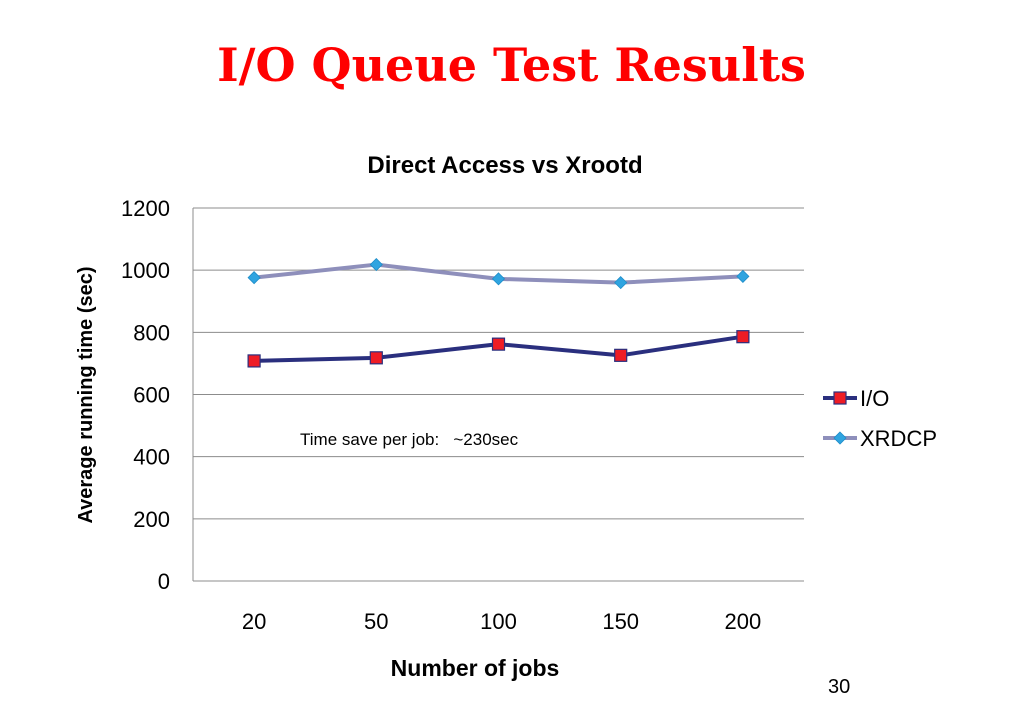 The image size is (1023, 708). What do you see at coordinates (898, 438) in the screenshot?
I see `legend-label: XRDCP` at bounding box center [898, 438].